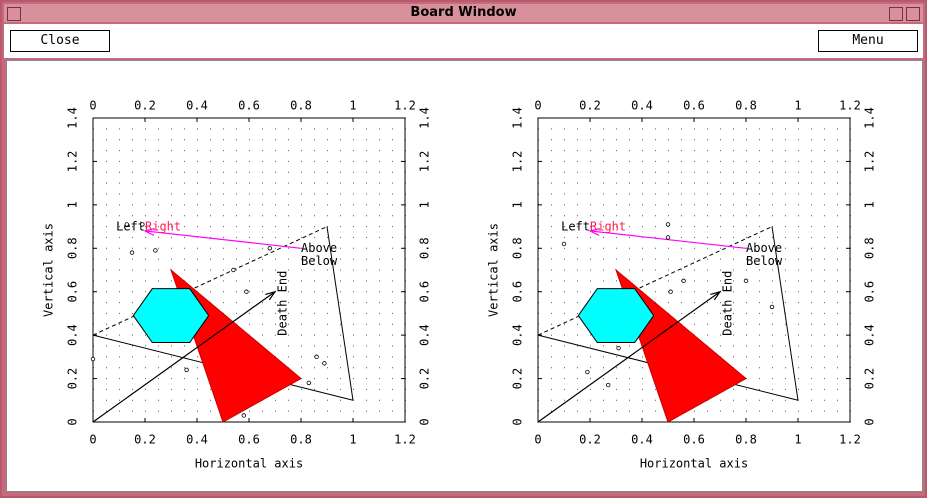 This screenshot has width=927, height=498. What do you see at coordinates (870, 379) in the screenshot?
I see `y-tick-label-right: 0.2` at bounding box center [870, 379].